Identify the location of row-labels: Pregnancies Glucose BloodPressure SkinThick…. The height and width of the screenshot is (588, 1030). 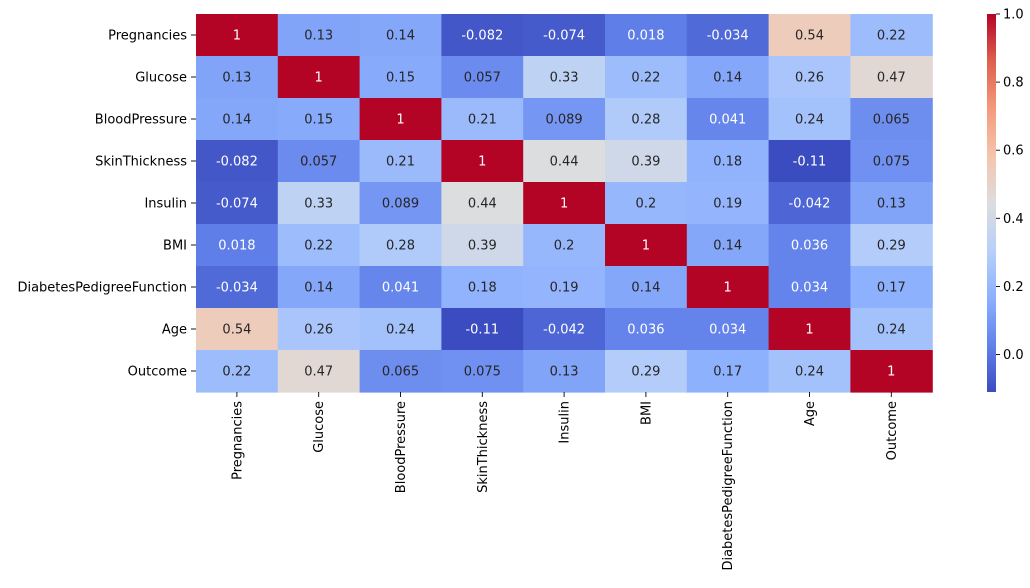
(106, 204).